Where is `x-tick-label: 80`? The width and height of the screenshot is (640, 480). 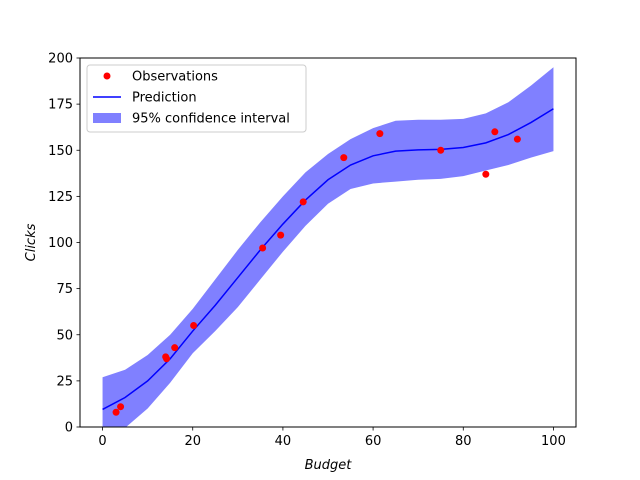 x-tick-label: 80 is located at coordinates (463, 441).